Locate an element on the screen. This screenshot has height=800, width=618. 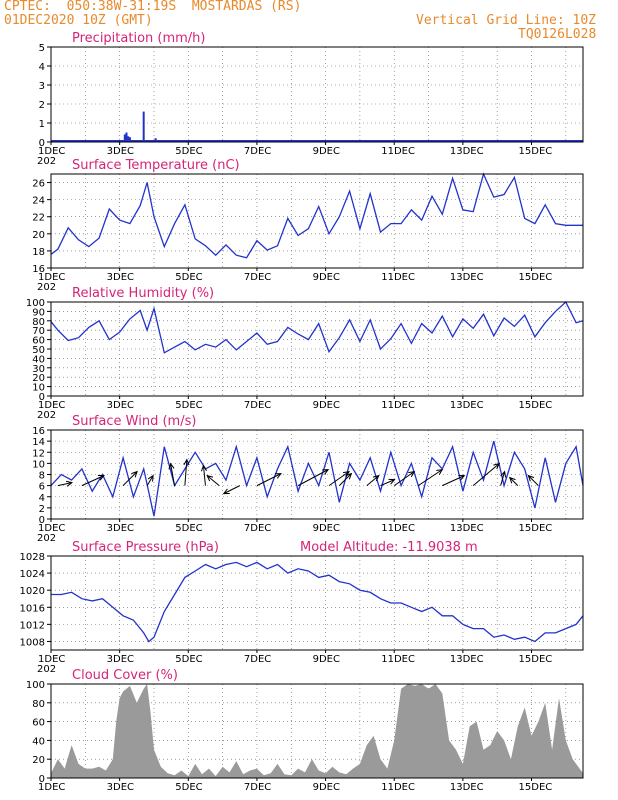
y-tick-label: 8 is located at coordinates (42, 476).